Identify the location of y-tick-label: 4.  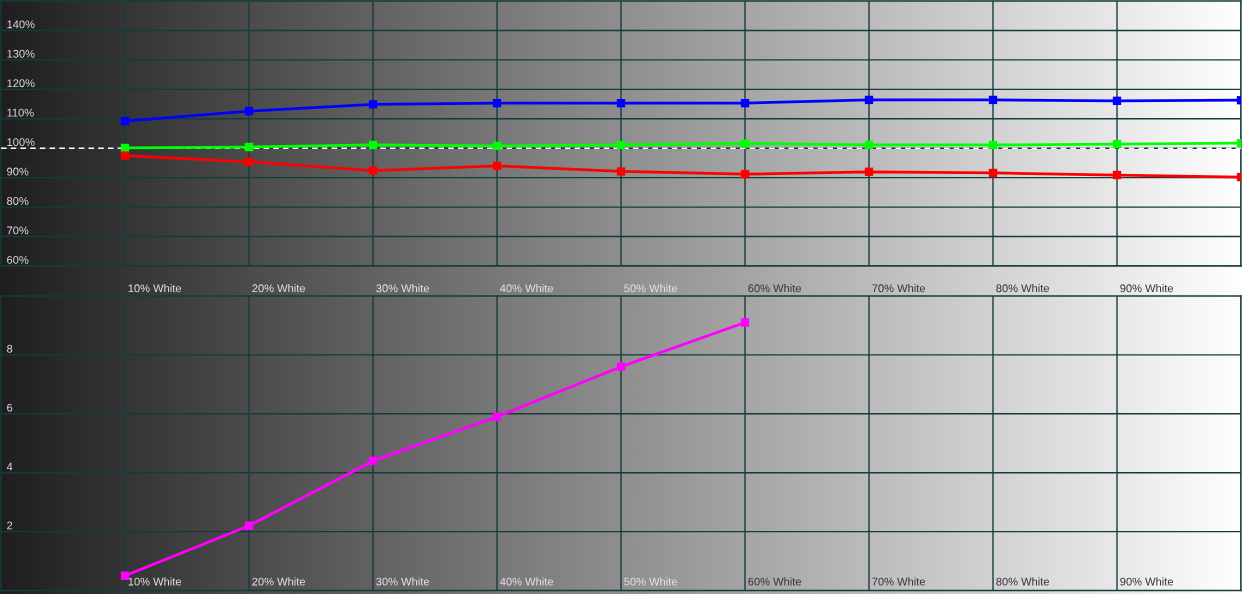
(9, 466).